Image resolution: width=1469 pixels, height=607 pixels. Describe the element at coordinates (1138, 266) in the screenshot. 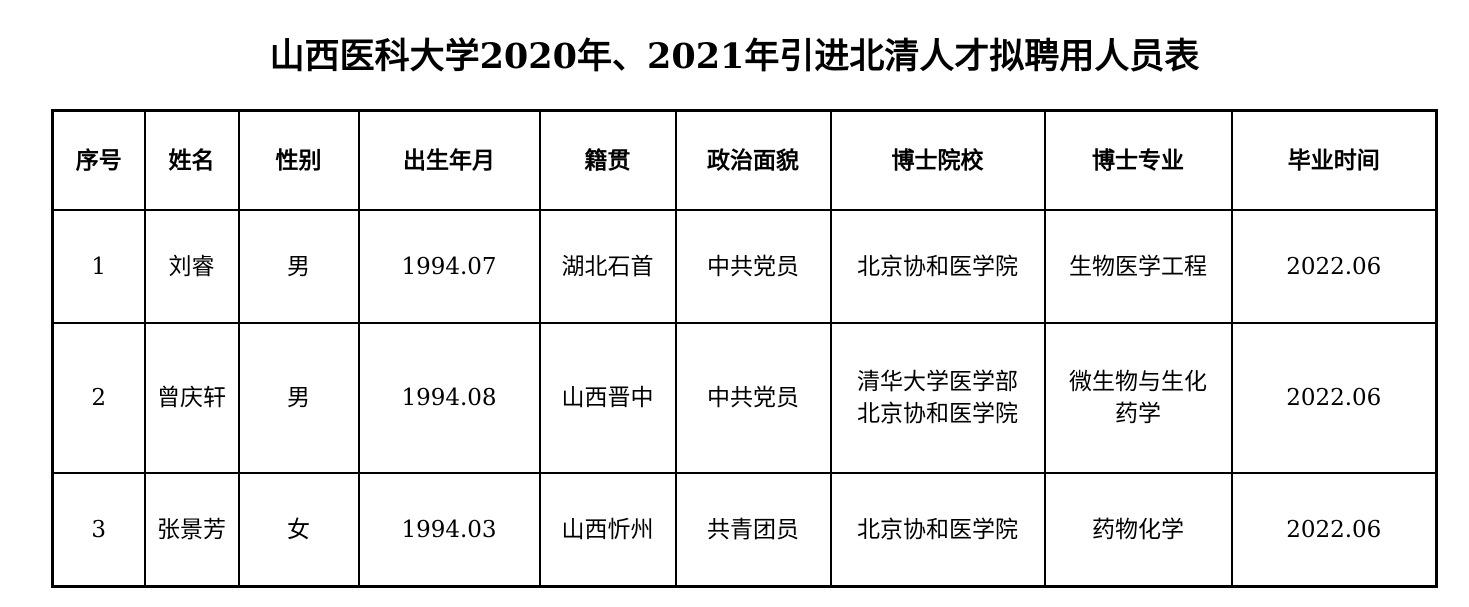

I see `cell-phd-major: 生物医学工程` at that location.